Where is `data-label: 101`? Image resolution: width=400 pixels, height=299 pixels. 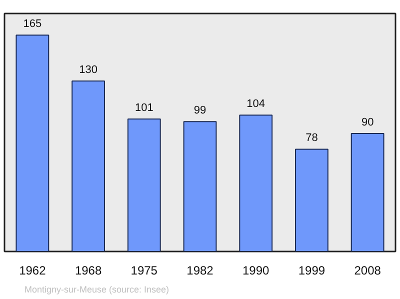
data-label: 101 is located at coordinates (144, 108).